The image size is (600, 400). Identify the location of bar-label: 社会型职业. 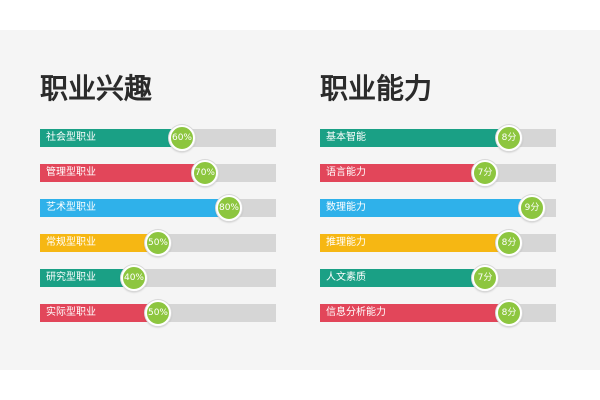
(71, 137).